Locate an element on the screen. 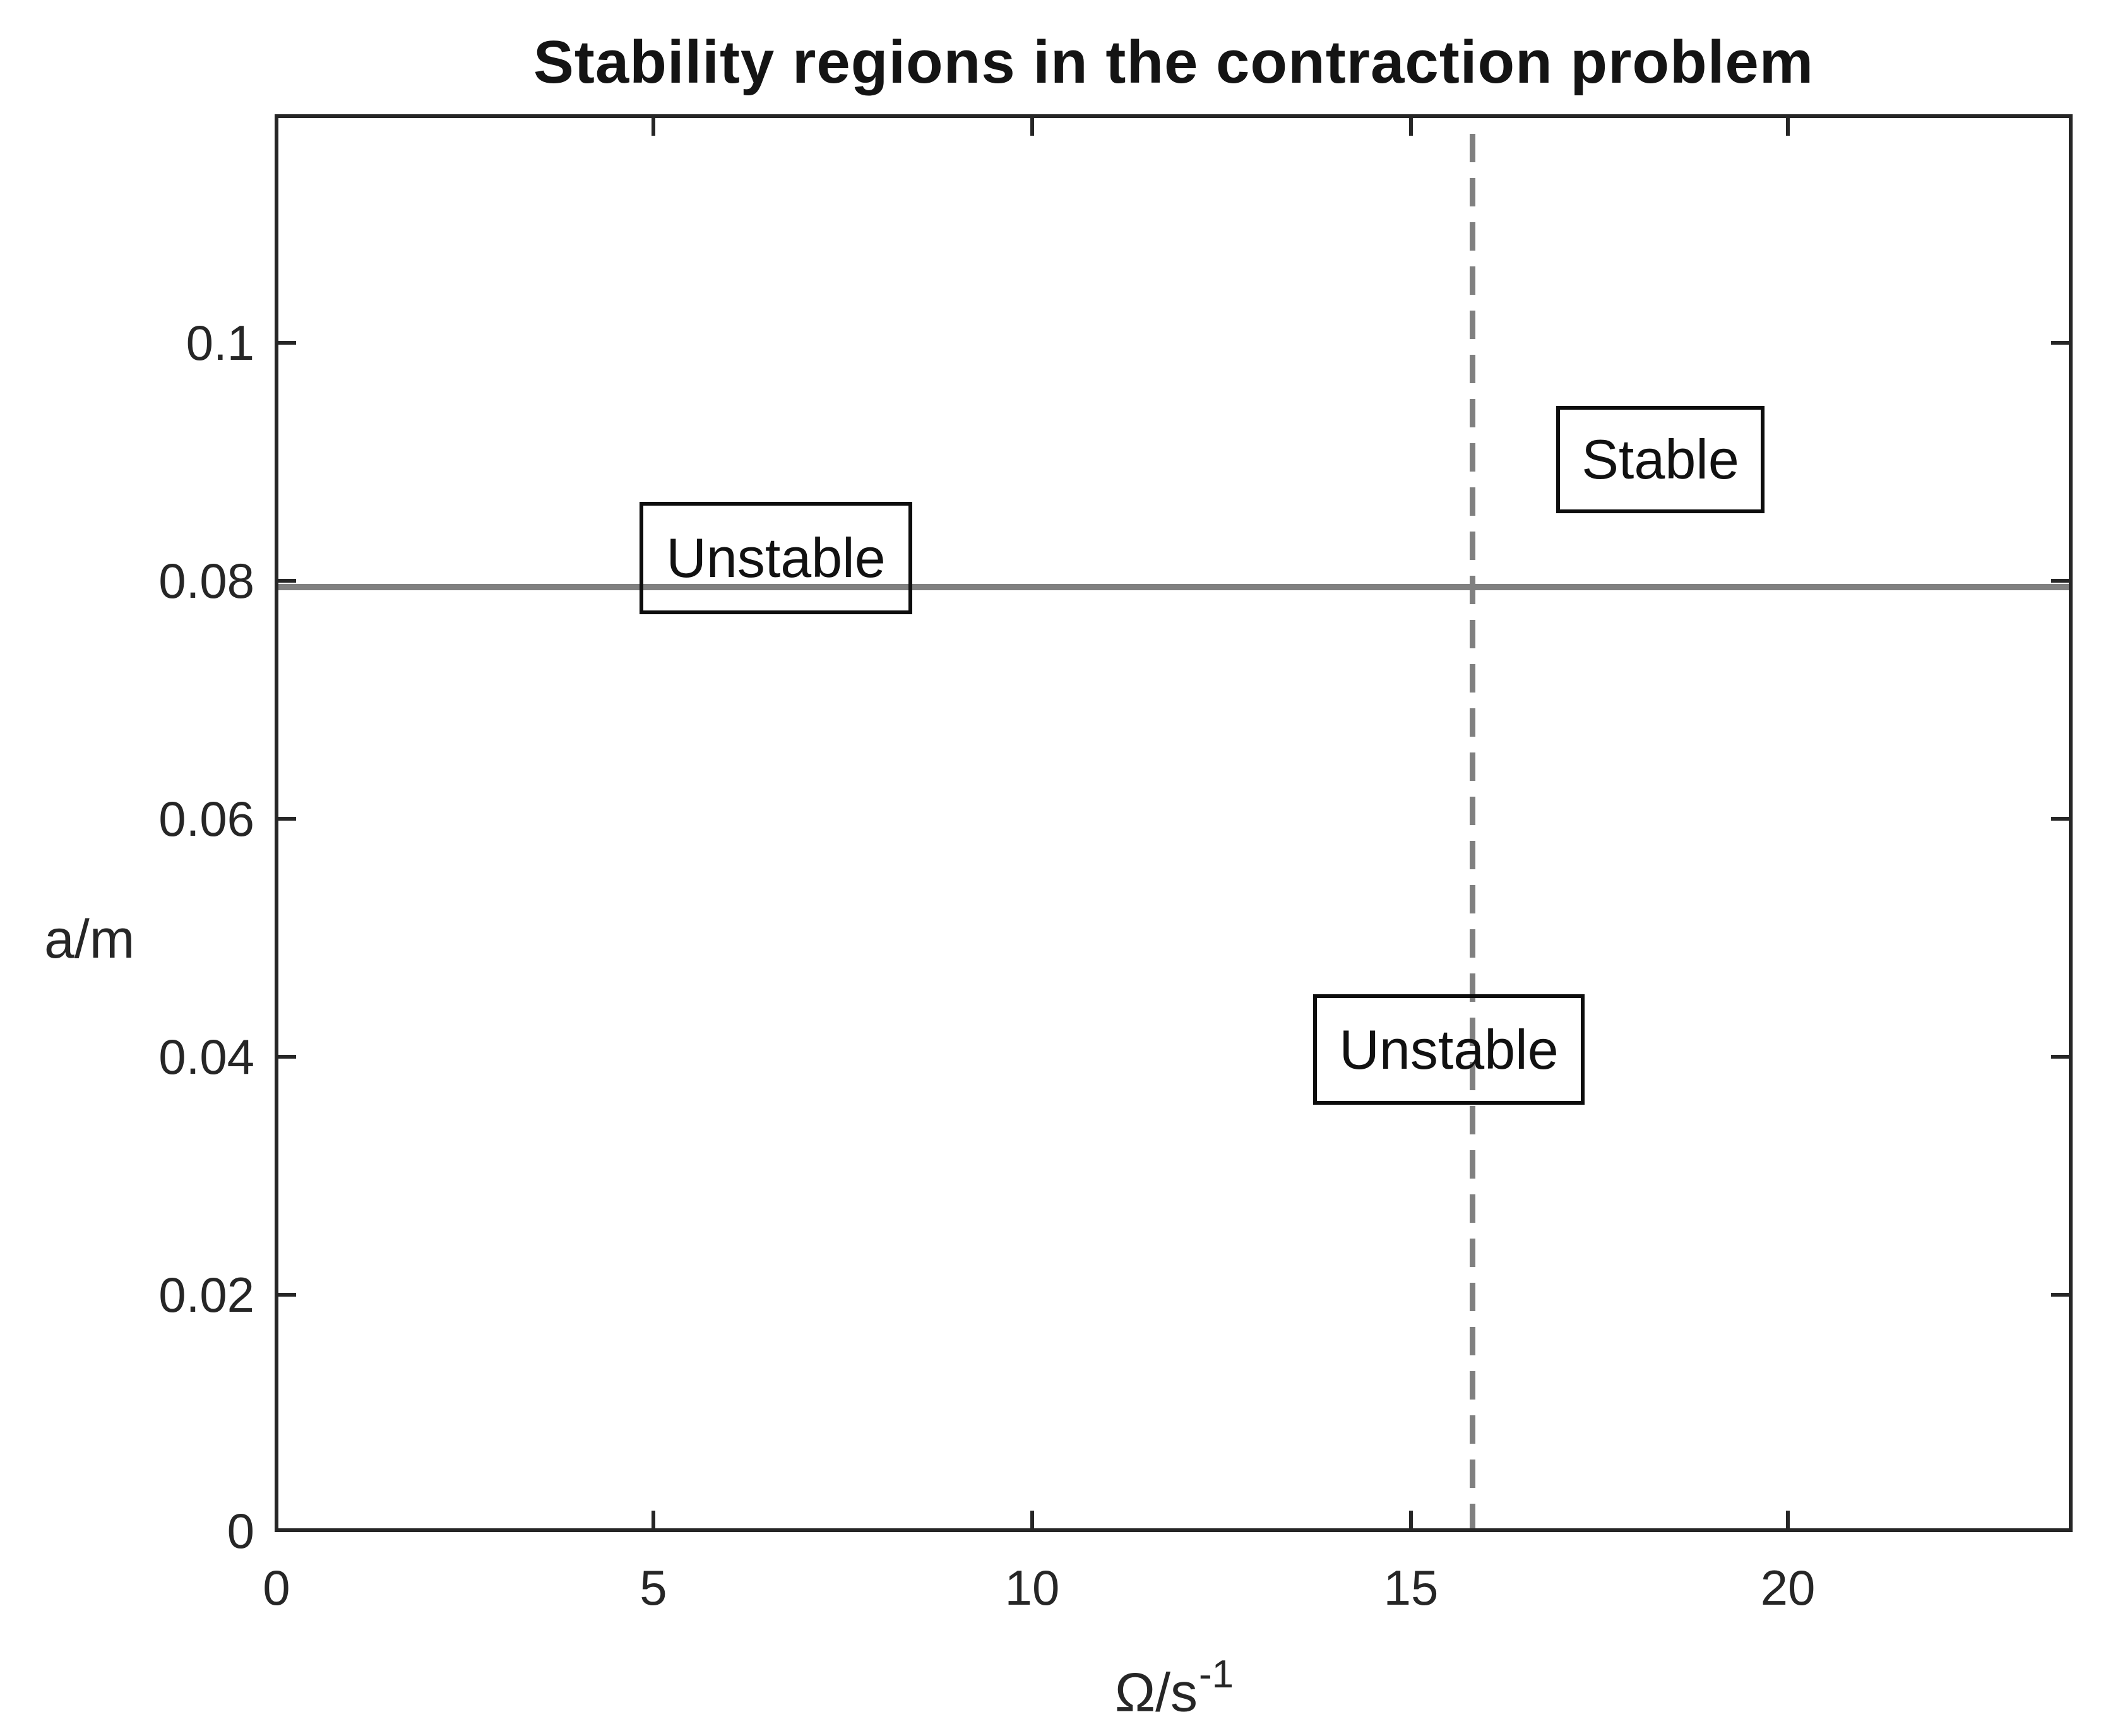 The width and height of the screenshot is (2101, 1736). annotation-box-unstable-bottom: Unstable is located at coordinates (1449, 1049).